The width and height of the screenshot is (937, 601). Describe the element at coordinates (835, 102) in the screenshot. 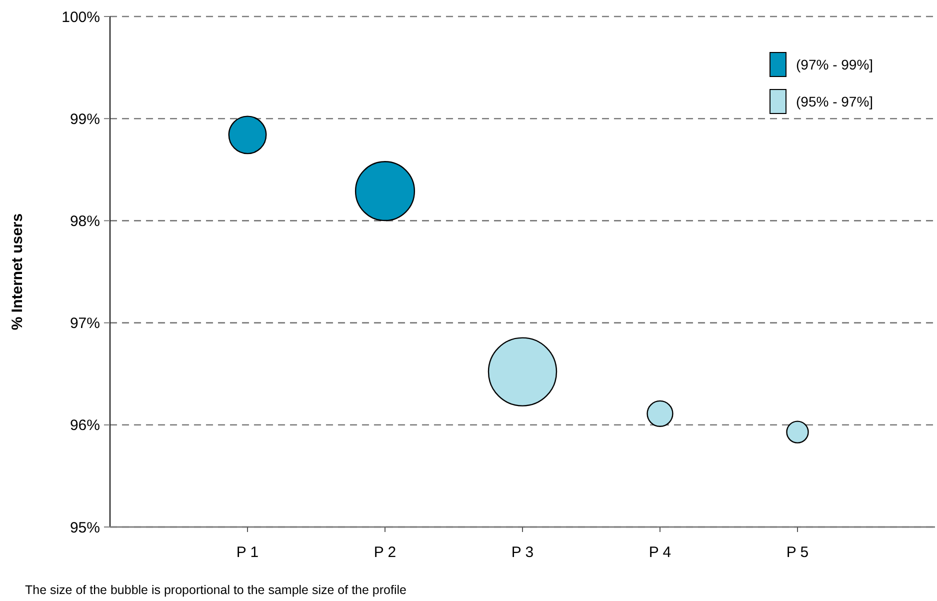

I see `legend-label: (95% - 97%]` at that location.